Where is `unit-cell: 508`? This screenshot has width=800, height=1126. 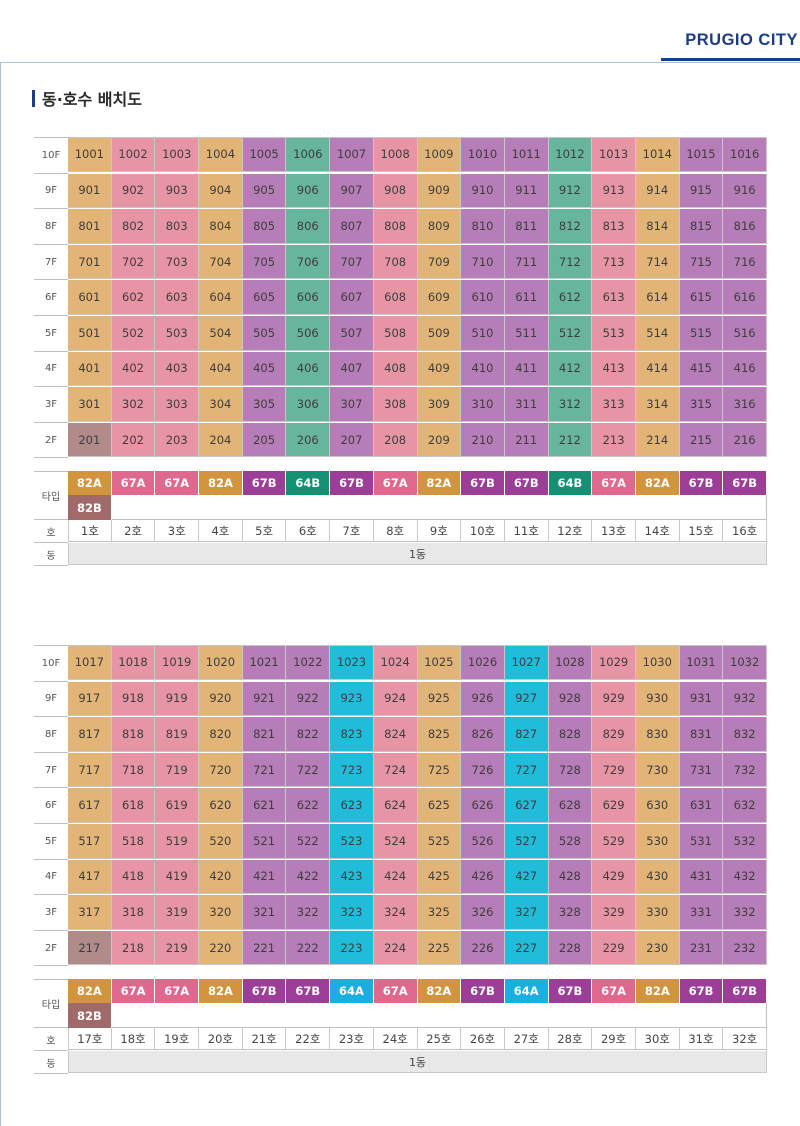
unit-cell: 508 is located at coordinates (395, 333).